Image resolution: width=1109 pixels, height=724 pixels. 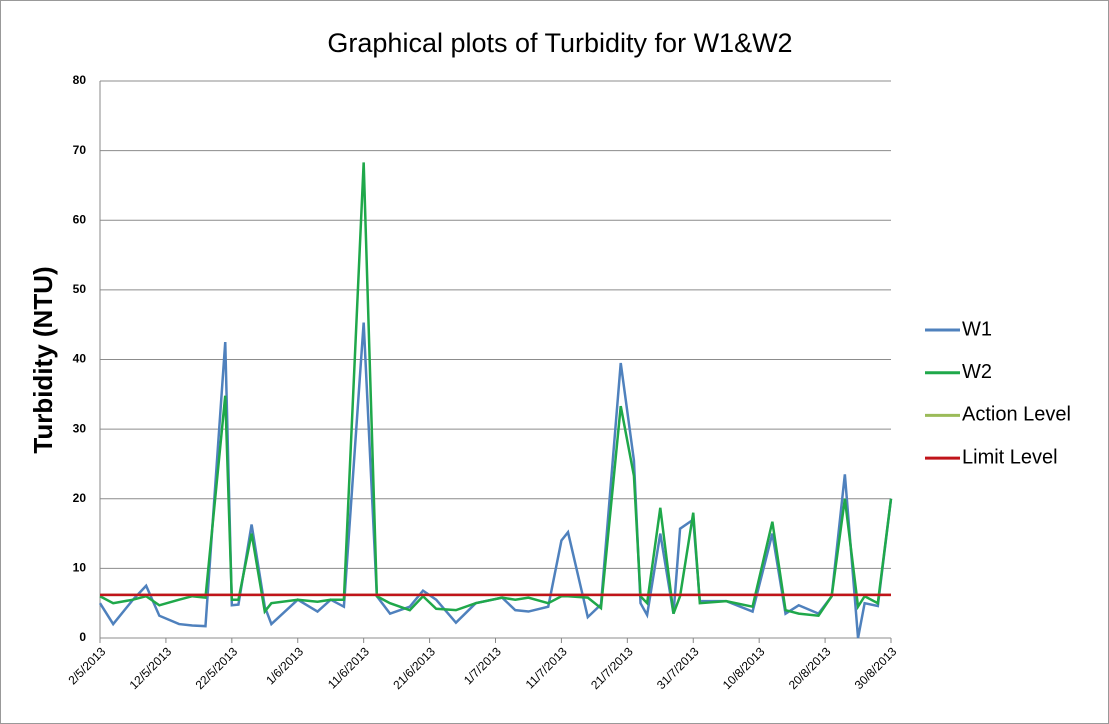 I want to click on y-tick-label: 40, so click(x=80, y=359).